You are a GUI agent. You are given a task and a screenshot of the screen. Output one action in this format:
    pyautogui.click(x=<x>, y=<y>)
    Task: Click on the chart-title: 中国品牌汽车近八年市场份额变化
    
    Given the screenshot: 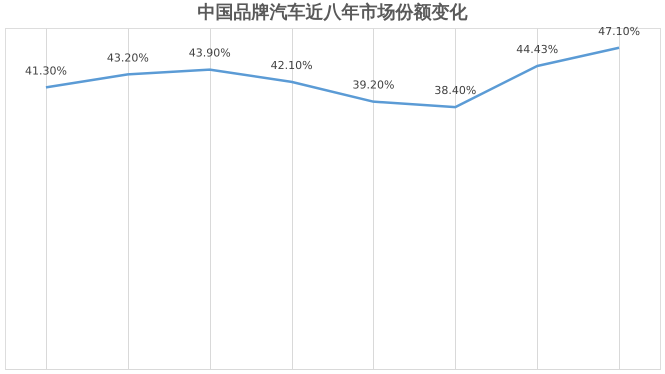 What is the action you would take?
    pyautogui.click(x=333, y=12)
    